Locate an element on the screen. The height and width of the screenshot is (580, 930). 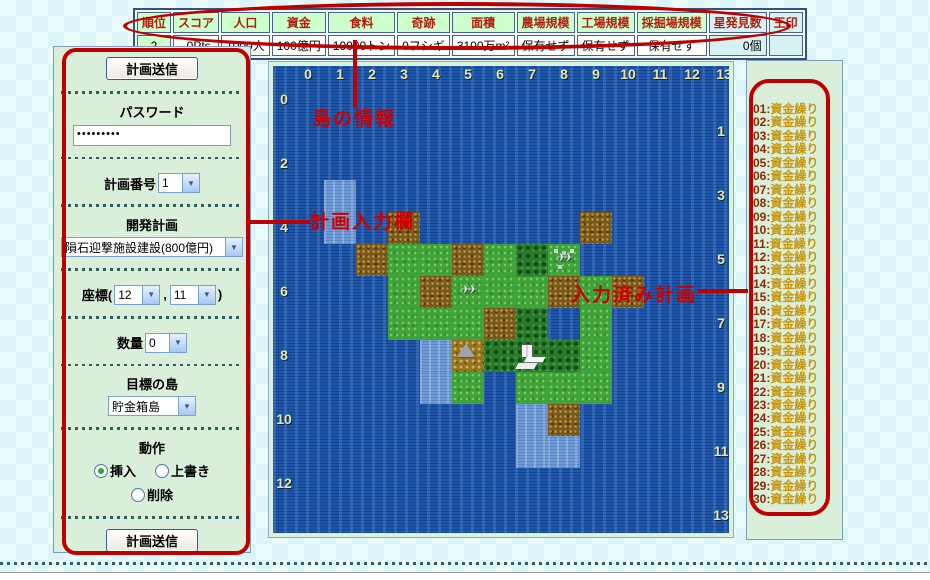
radio-overwrite is located at coordinates (161, 471).